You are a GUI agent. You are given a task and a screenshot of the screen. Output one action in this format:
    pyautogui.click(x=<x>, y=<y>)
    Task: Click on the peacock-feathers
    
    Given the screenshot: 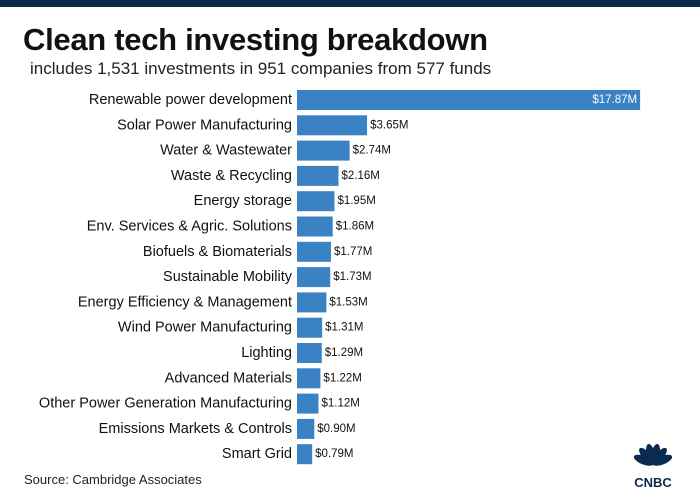 What is the action you would take?
    pyautogui.click(x=653, y=454)
    